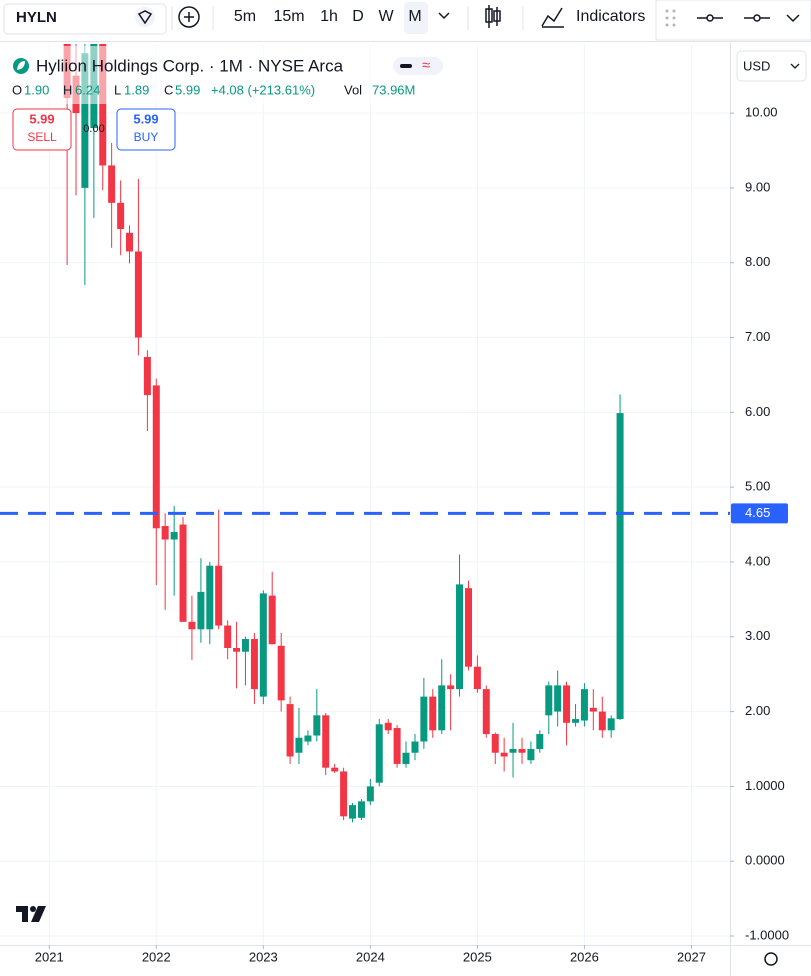  I want to click on x-tick-label: 2024, so click(370, 956).